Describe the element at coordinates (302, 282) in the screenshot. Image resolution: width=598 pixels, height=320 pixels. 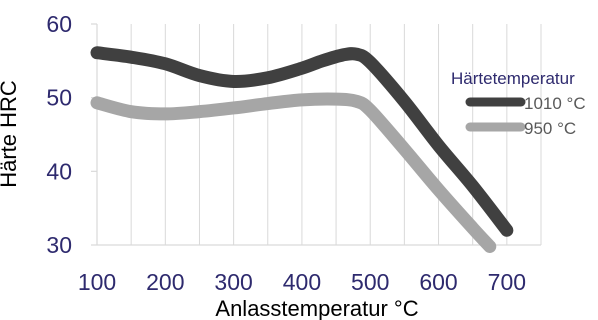
I see `x-tick-label-400: 400` at that location.